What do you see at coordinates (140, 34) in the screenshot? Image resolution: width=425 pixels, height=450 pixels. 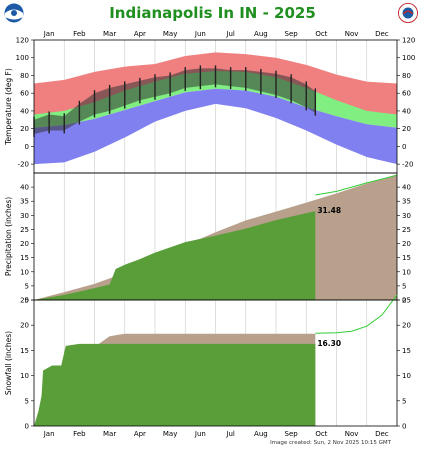 I see `month-label-top: Apr` at bounding box center [140, 34].